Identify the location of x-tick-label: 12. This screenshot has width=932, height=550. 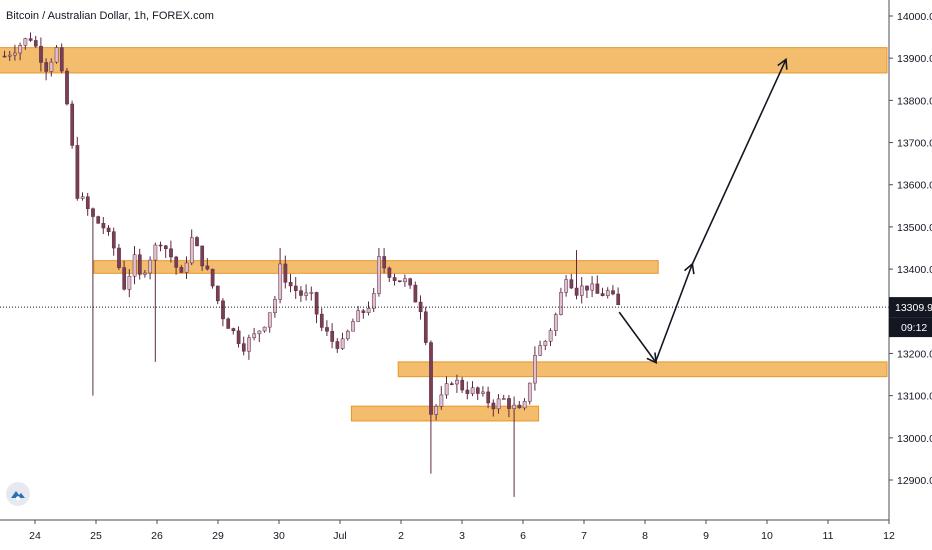
(889, 536).